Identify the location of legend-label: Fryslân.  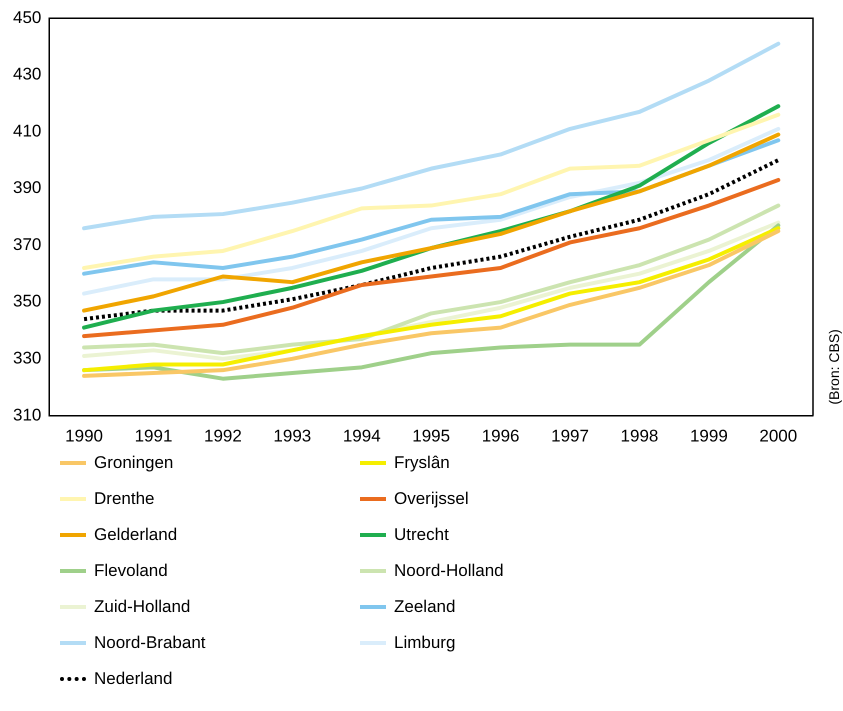
(422, 463).